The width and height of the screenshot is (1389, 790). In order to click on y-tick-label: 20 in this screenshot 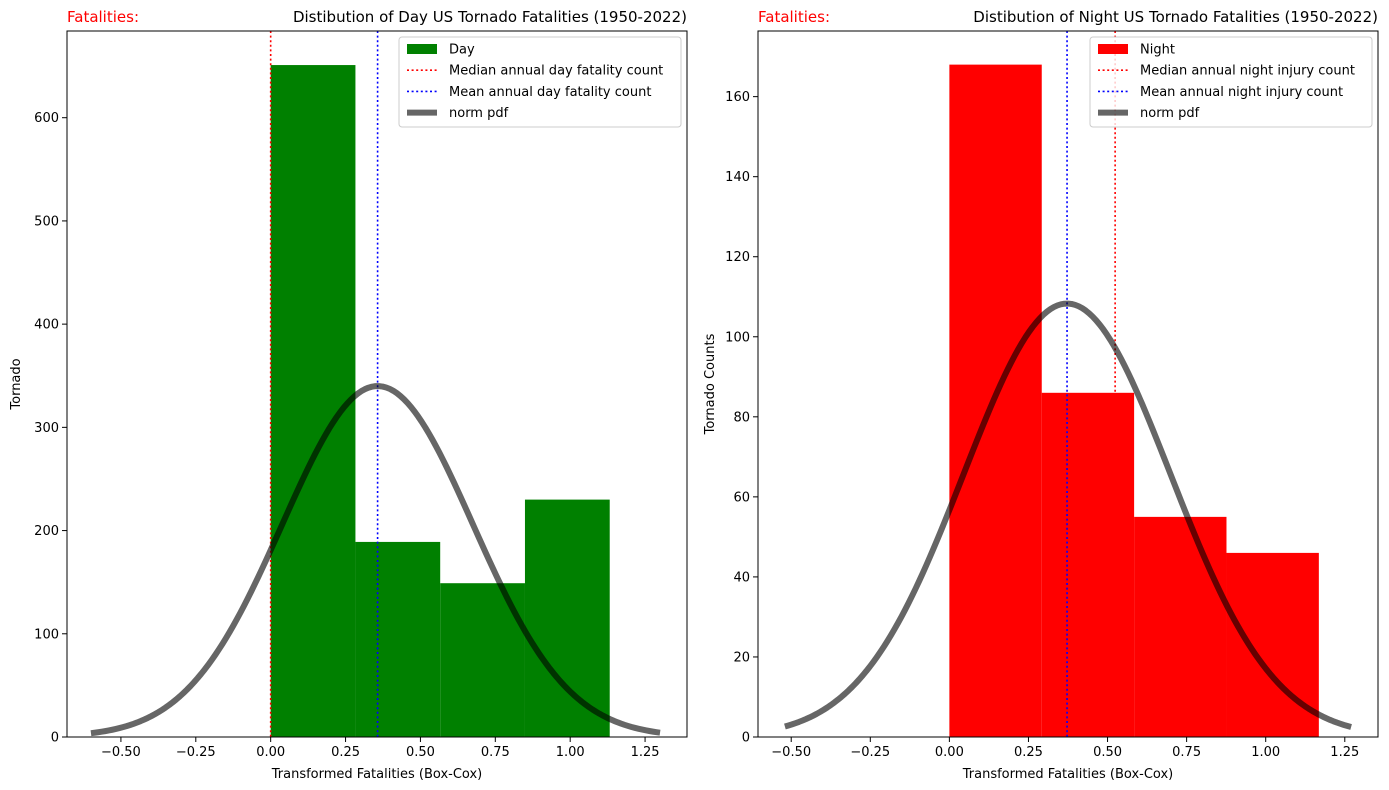, I will do `click(741, 657)`.